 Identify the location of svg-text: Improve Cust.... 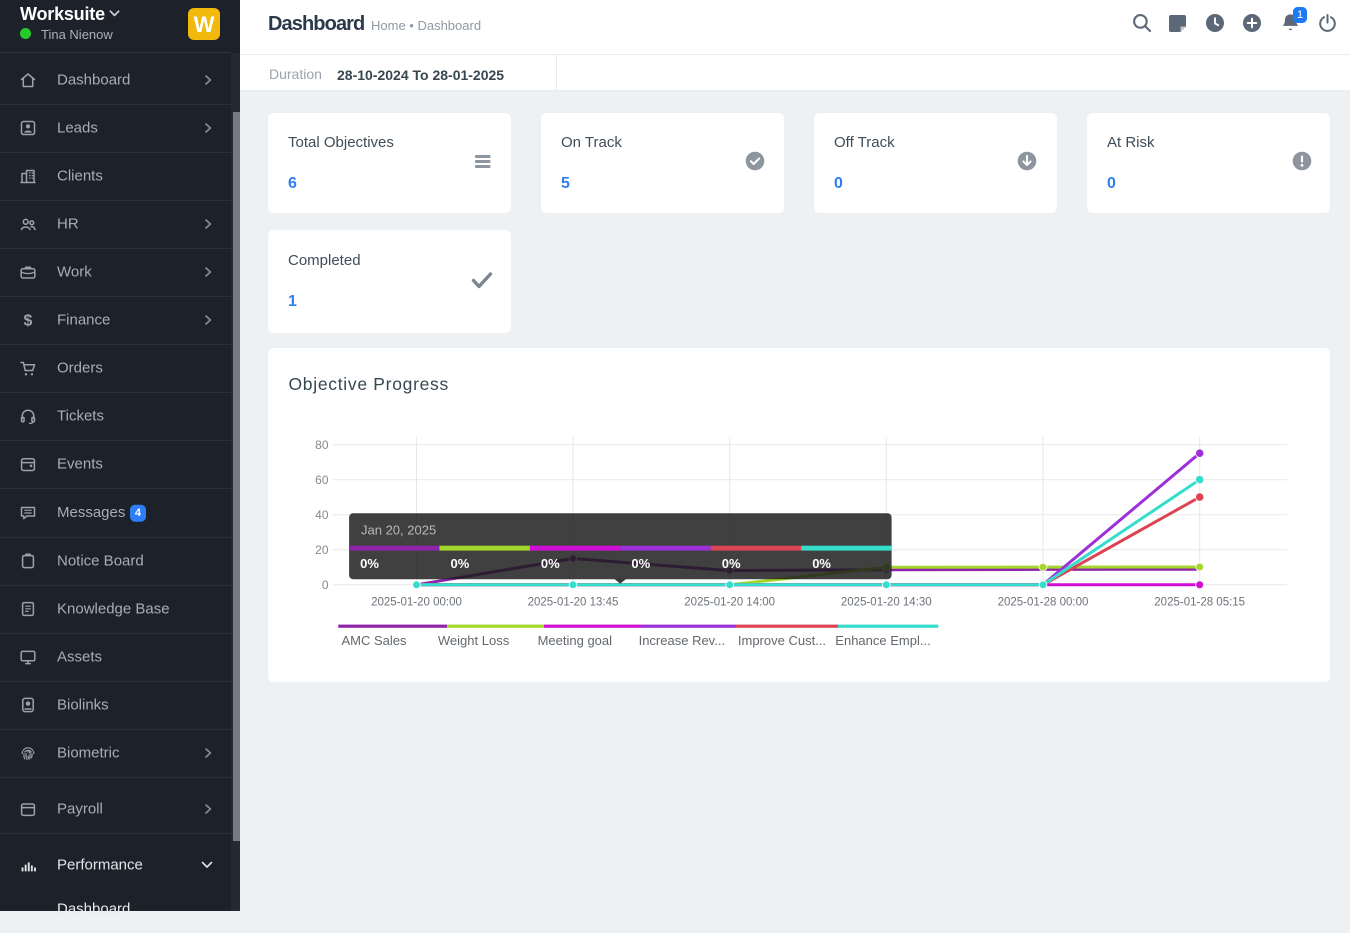
(782, 640).